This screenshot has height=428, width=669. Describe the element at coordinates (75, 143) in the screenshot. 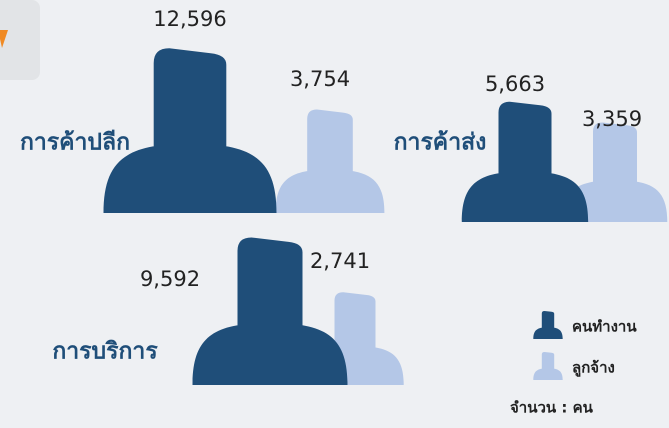

I see `category-label: การค้าปลีก` at that location.